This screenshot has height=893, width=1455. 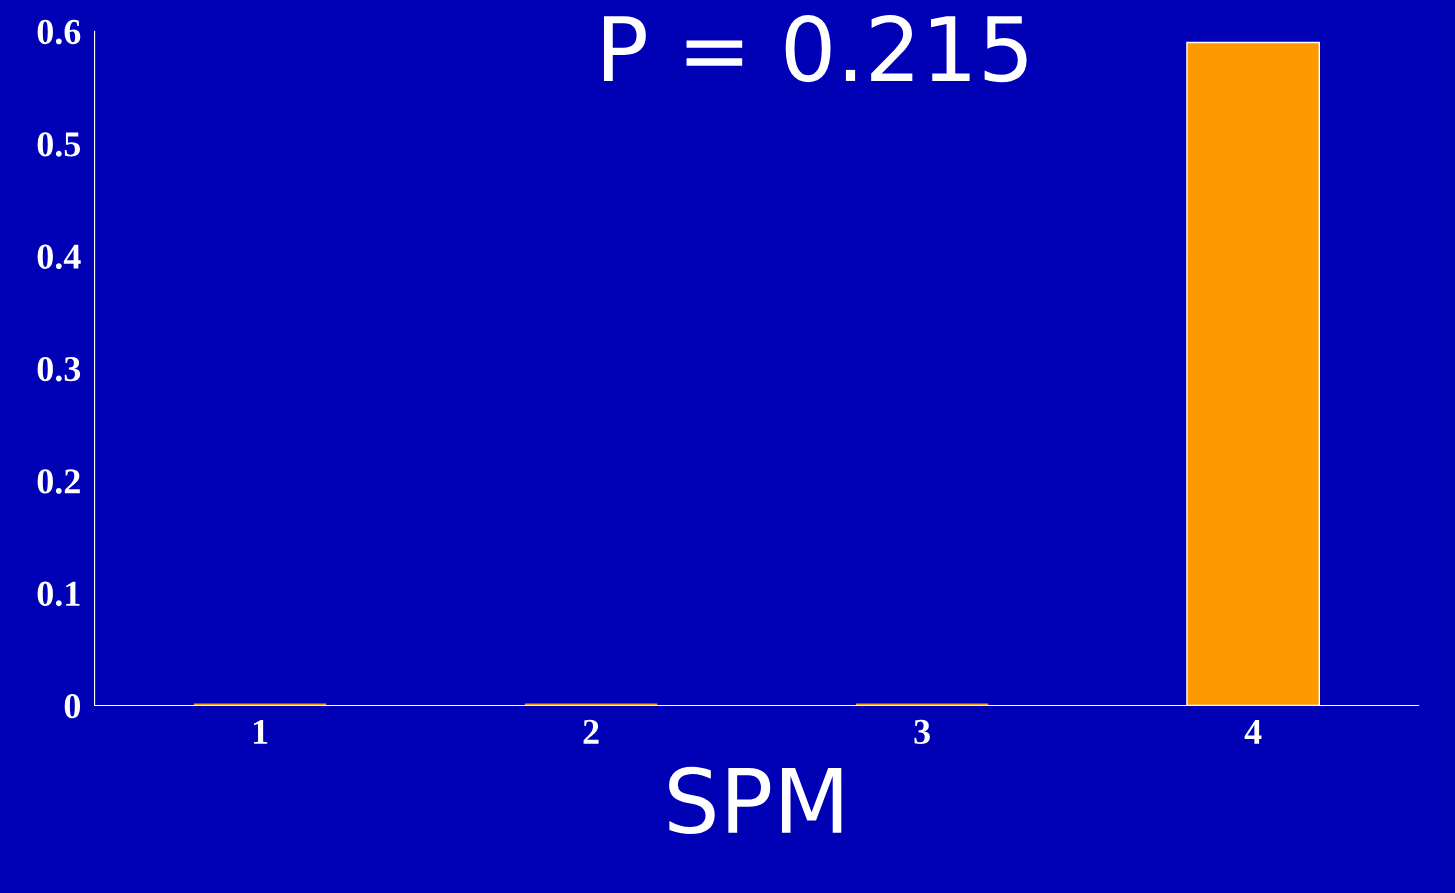 I want to click on y-tick-label: 0.1, so click(x=58, y=594).